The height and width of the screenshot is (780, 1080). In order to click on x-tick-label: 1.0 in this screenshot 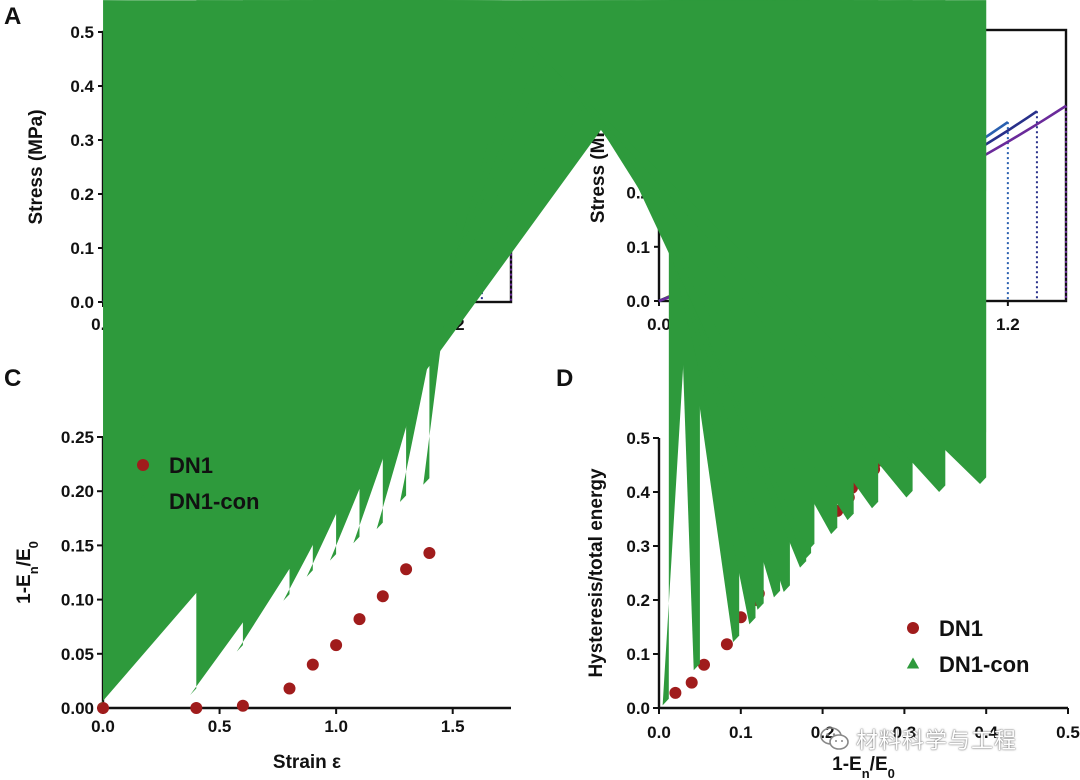, I will do `click(336, 726)`.